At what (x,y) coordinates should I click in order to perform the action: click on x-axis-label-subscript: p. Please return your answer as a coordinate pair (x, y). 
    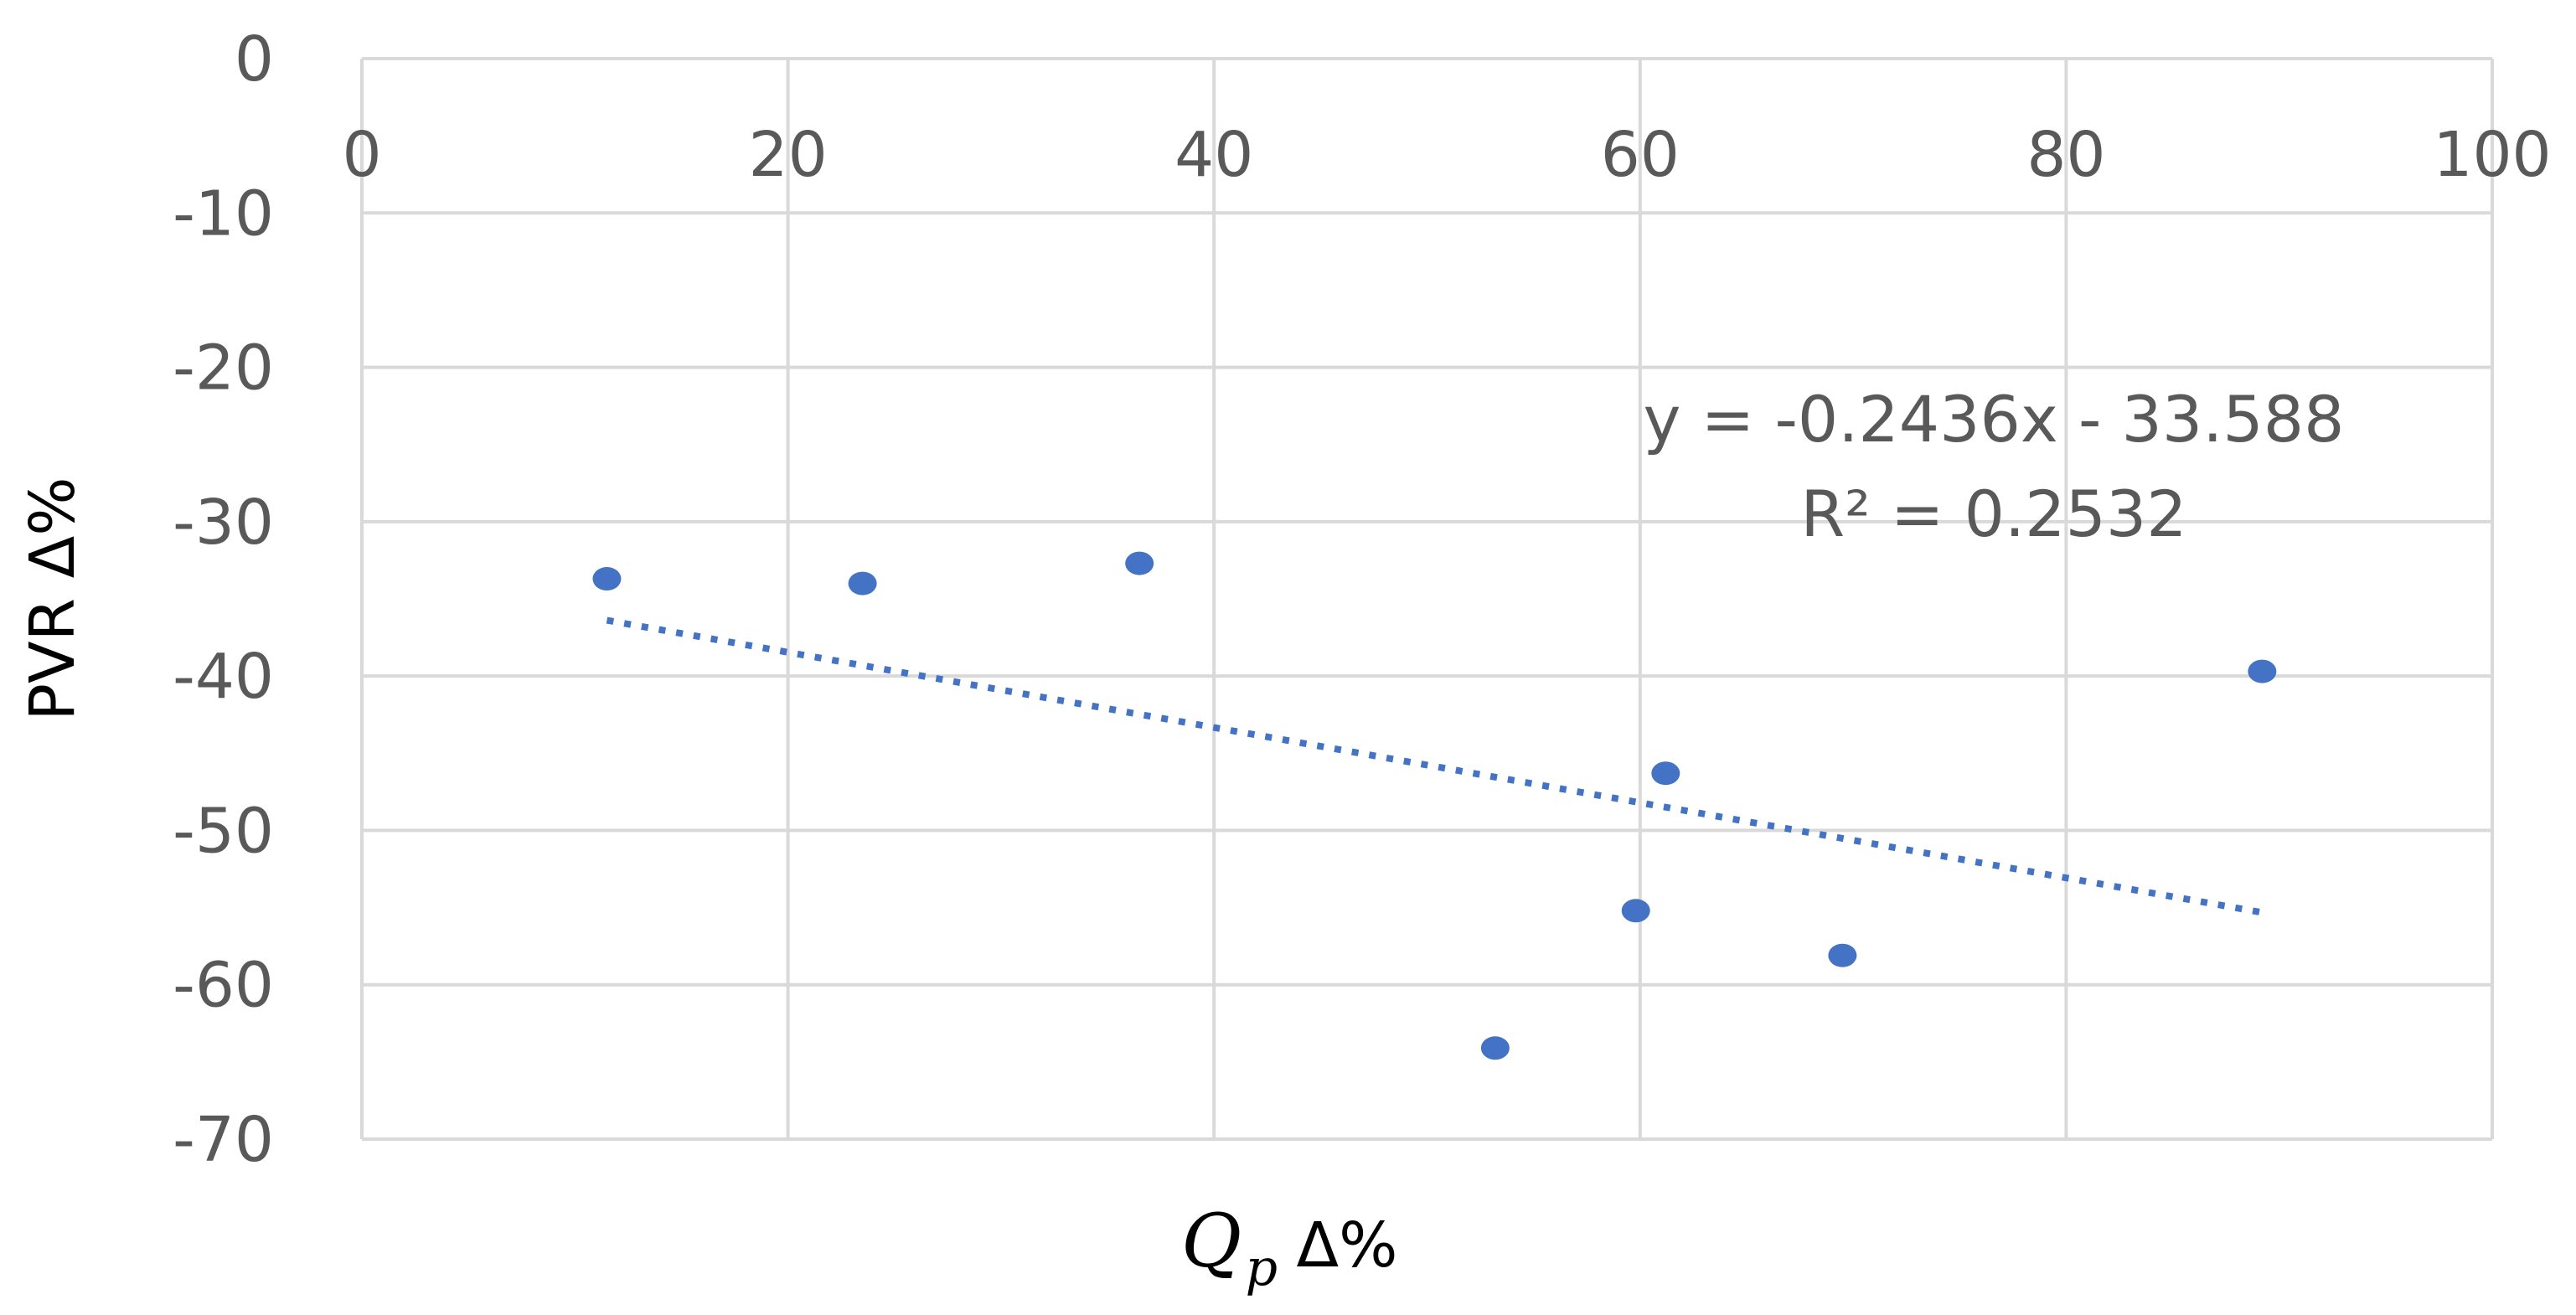
    Looking at the image, I should click on (1262, 1268).